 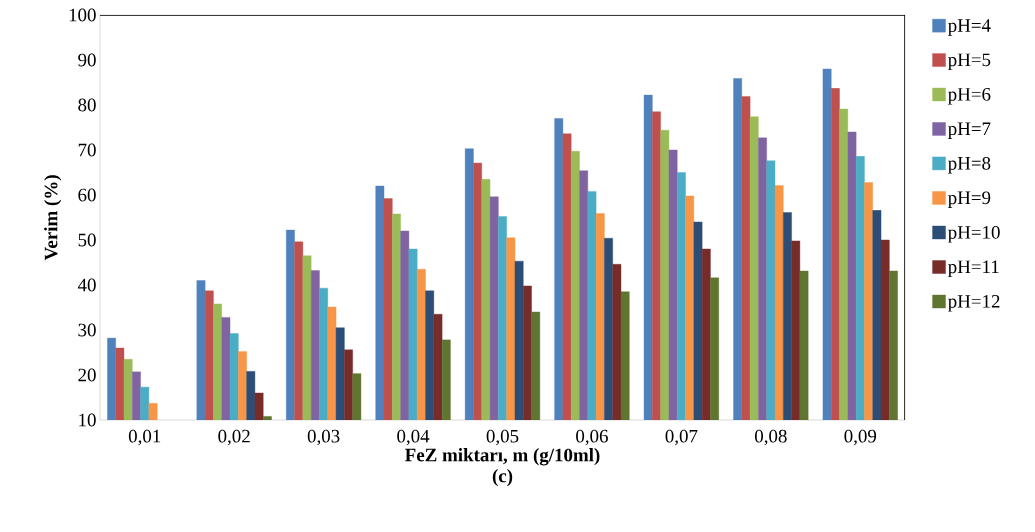 I want to click on legend-label: pH=12, so click(x=974, y=303).